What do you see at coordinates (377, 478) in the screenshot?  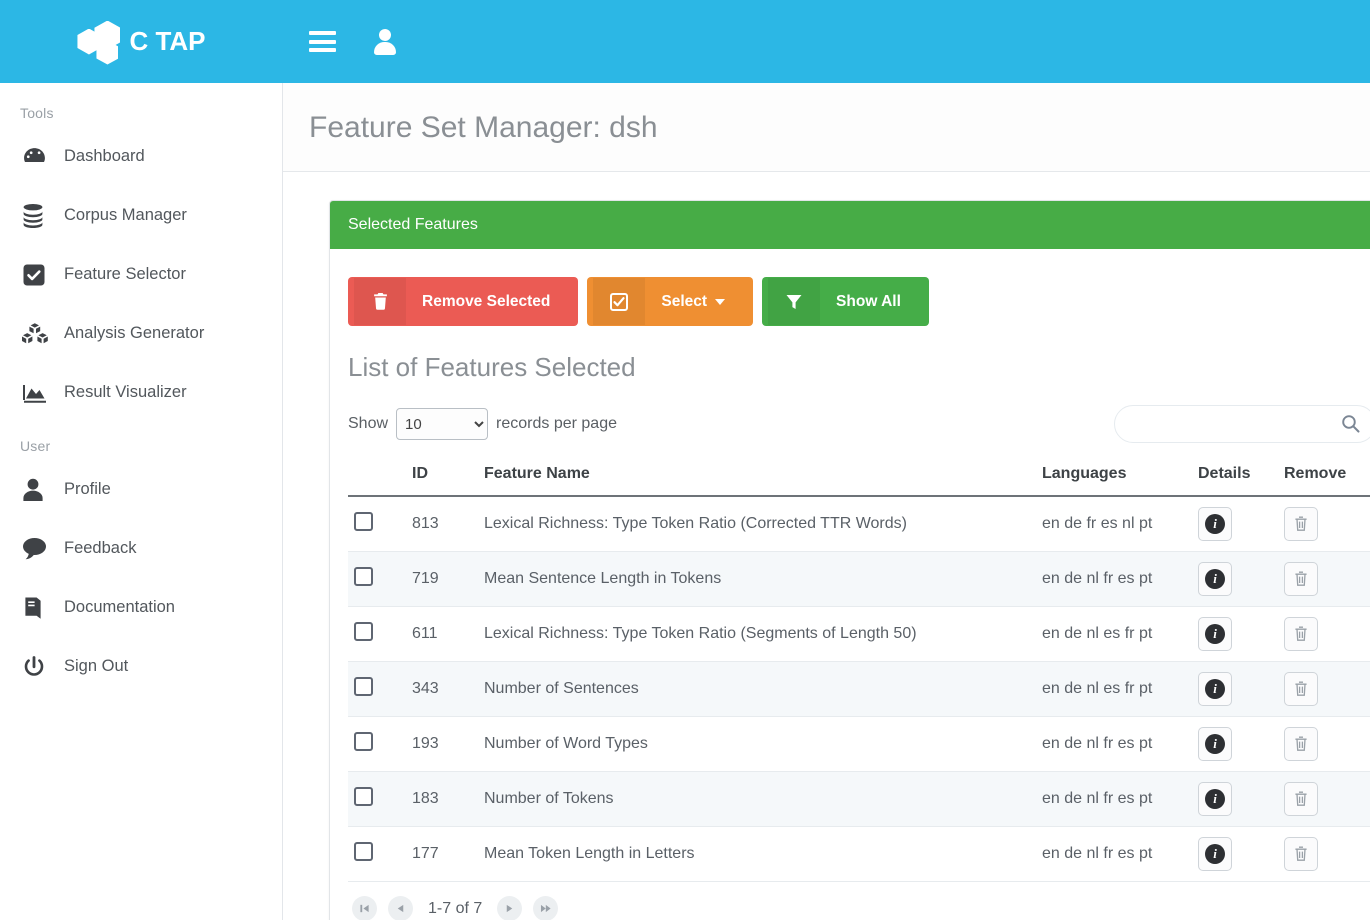 I see `column-header-checkbox` at bounding box center [377, 478].